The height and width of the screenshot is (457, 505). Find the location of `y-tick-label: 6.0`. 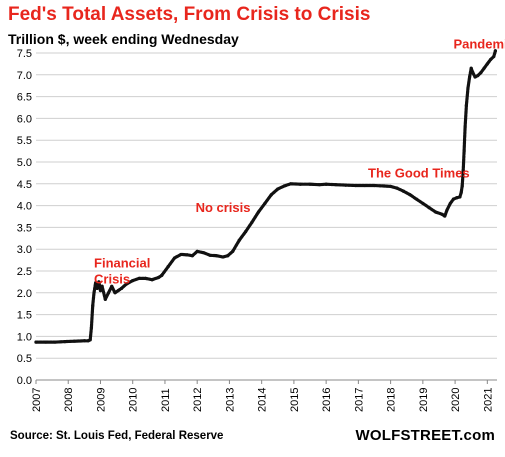

y-tick-label: 6.0 is located at coordinates (24, 119).